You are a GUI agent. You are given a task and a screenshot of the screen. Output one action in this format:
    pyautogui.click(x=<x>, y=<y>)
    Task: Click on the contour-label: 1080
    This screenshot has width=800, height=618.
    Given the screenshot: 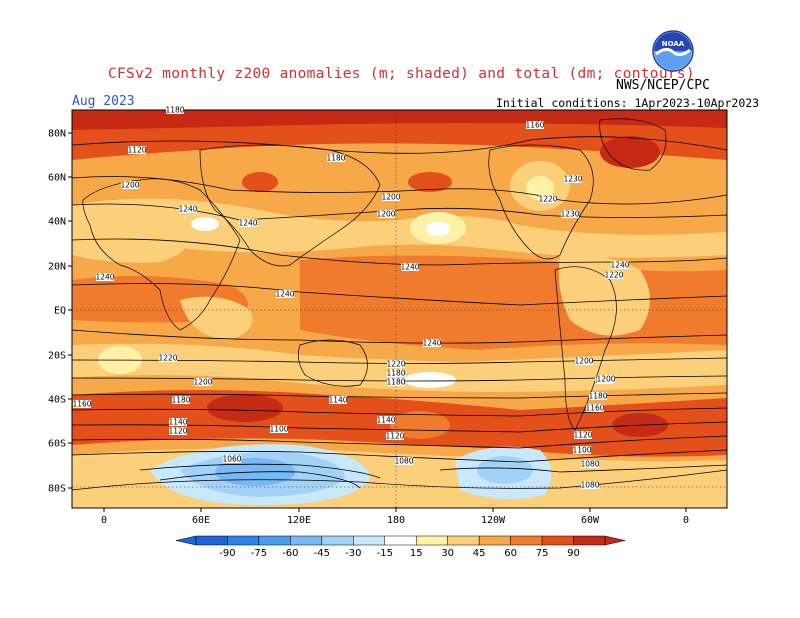 What is the action you would take?
    pyautogui.click(x=403, y=461)
    